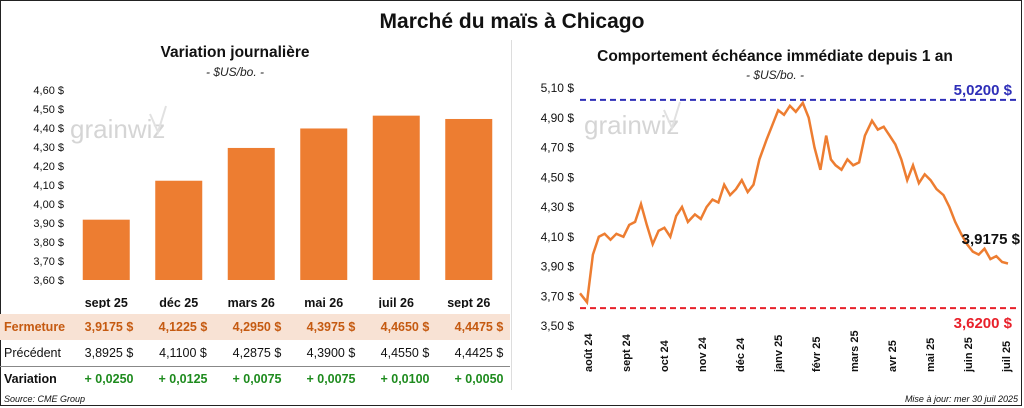 This screenshot has height=408, width=1024. I want to click on table-divider, so click(255, 366).